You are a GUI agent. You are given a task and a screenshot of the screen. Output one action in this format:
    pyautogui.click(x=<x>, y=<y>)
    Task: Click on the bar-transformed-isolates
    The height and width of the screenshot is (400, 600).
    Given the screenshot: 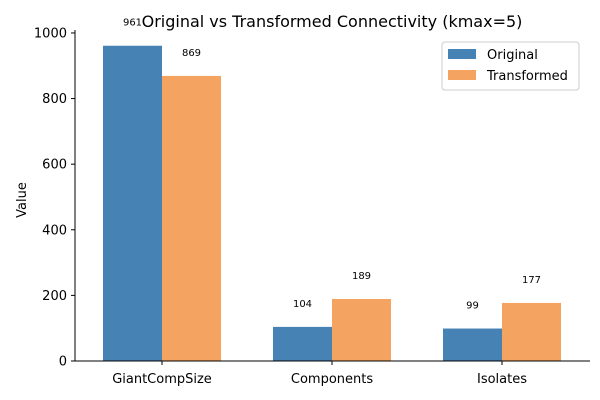 What is the action you would take?
    pyautogui.click(x=531, y=331)
    